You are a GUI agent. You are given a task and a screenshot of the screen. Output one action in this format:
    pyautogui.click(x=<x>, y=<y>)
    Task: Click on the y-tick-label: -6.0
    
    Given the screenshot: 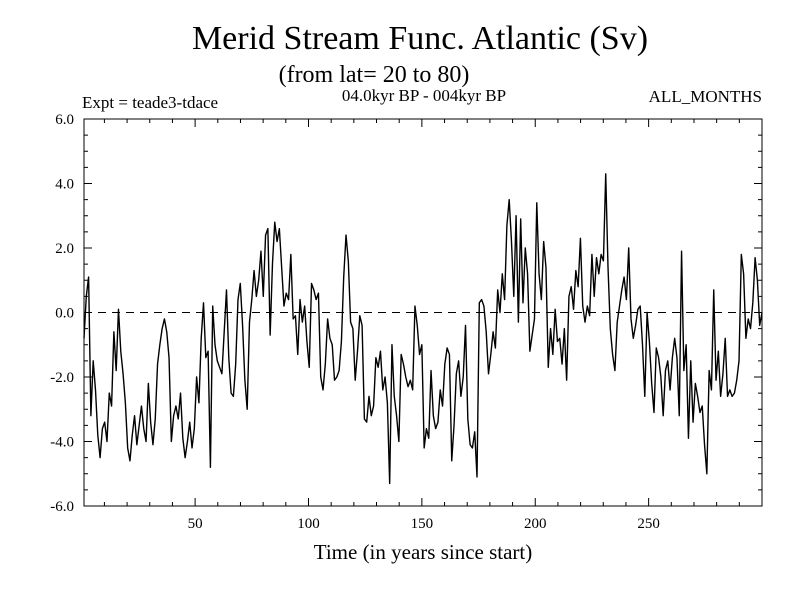 What is the action you would take?
    pyautogui.click(x=62, y=507)
    